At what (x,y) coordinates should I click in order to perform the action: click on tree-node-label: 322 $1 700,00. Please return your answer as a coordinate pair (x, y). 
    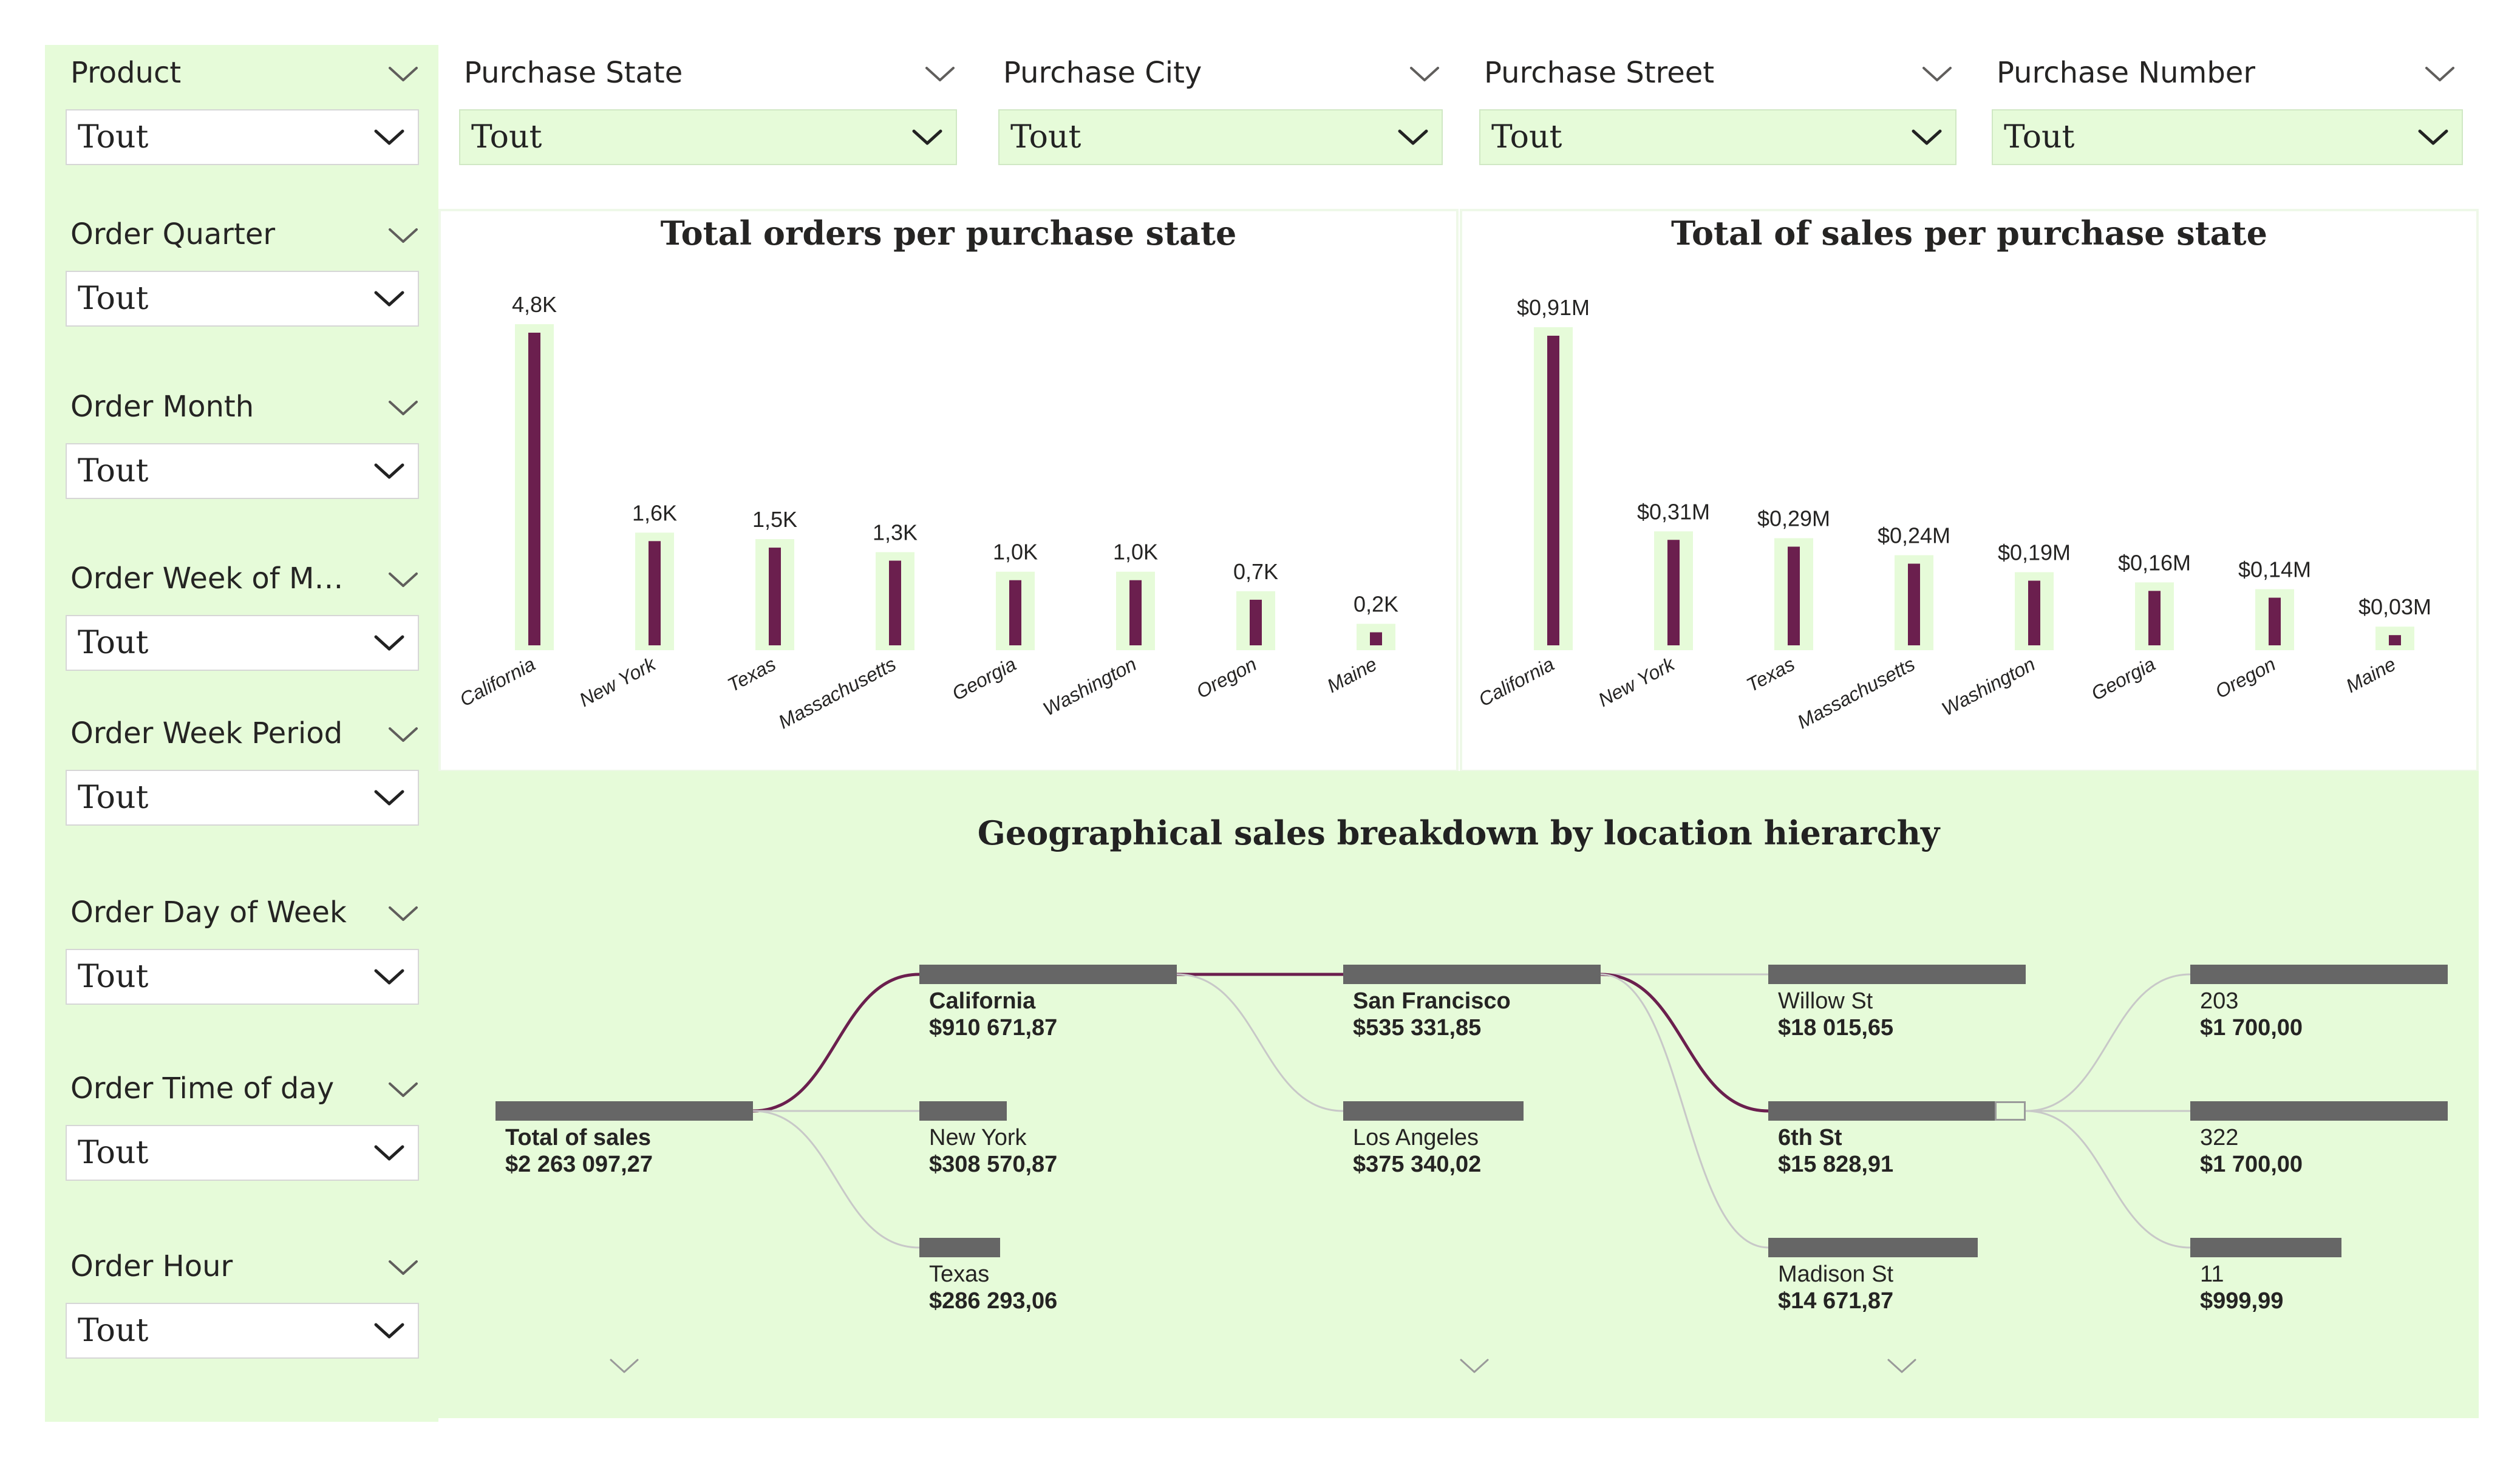
    Looking at the image, I should click on (2251, 1151).